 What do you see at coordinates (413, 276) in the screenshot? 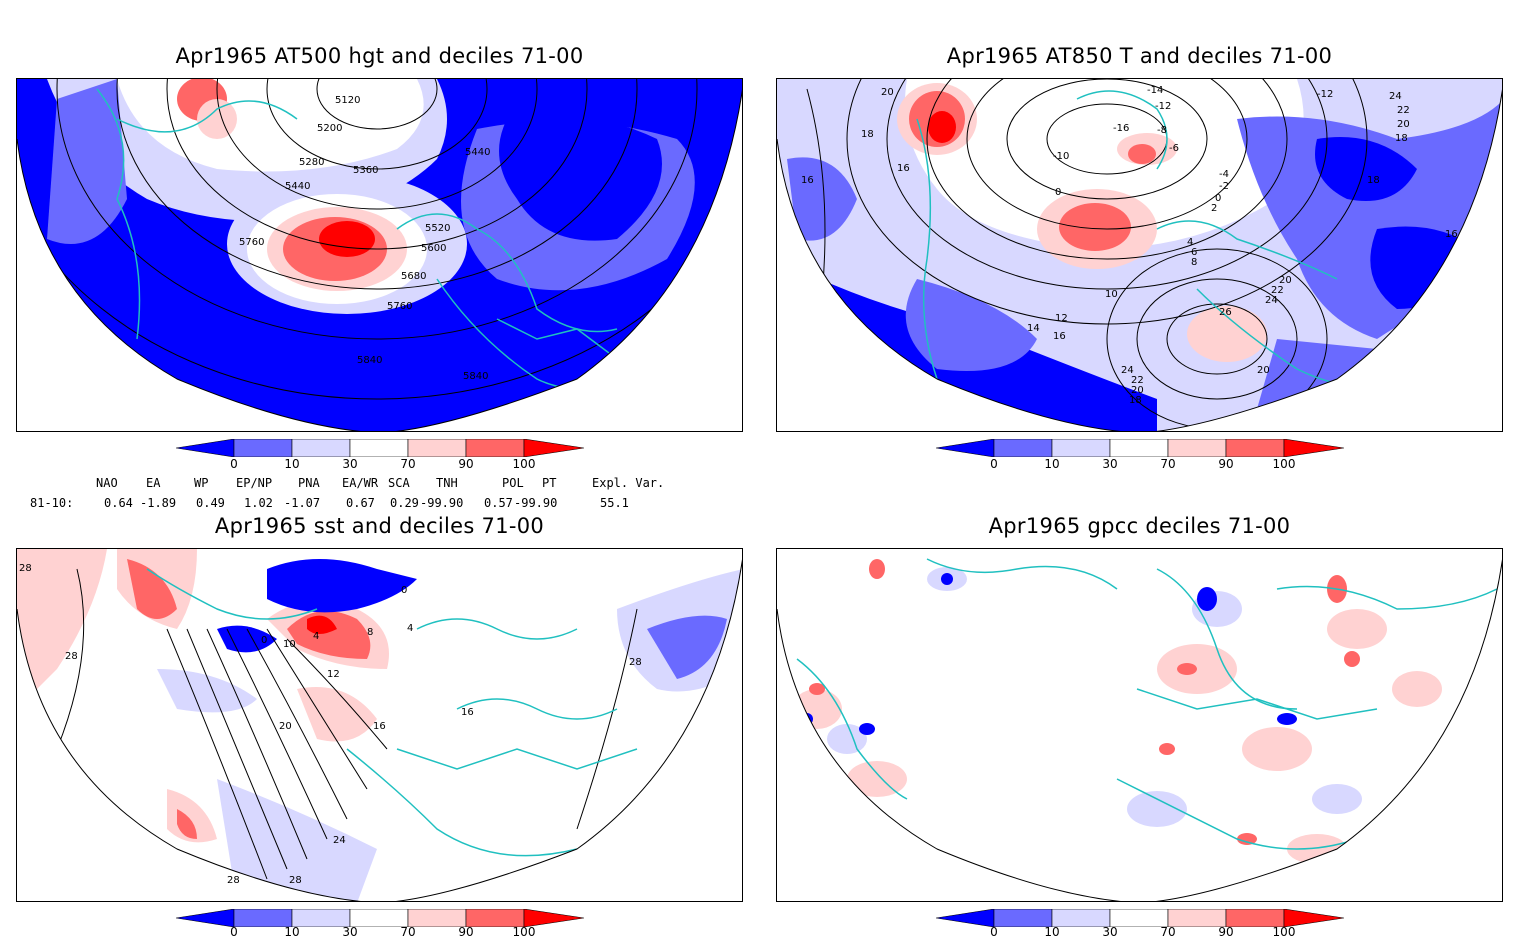
I see `svg-text: 5680` at bounding box center [413, 276].